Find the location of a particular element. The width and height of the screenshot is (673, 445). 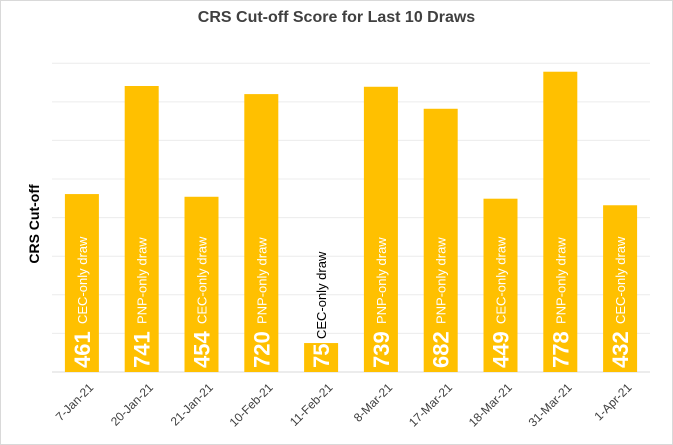

x-tick-label: 11-Feb-21 is located at coordinates (311, 404).